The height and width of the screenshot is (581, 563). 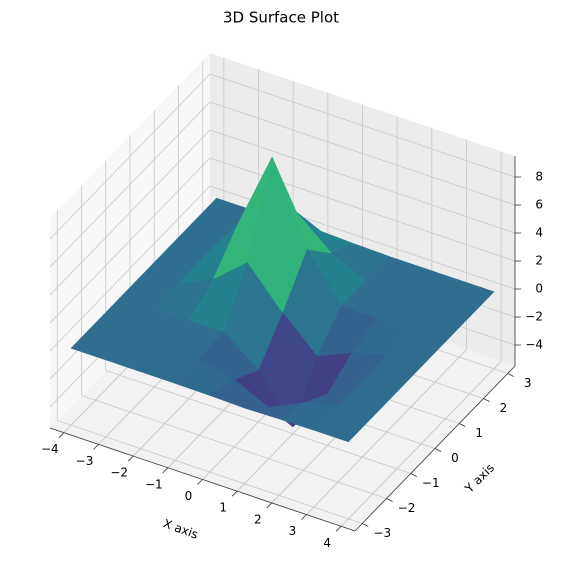 What do you see at coordinates (479, 478) in the screenshot?
I see `y-axis-label: Y axis` at bounding box center [479, 478].